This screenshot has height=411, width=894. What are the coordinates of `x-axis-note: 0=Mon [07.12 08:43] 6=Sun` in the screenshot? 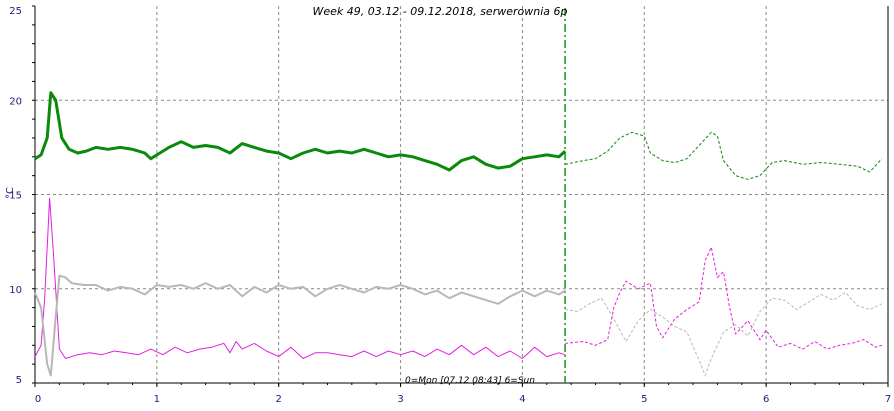 It's located at (470, 381).